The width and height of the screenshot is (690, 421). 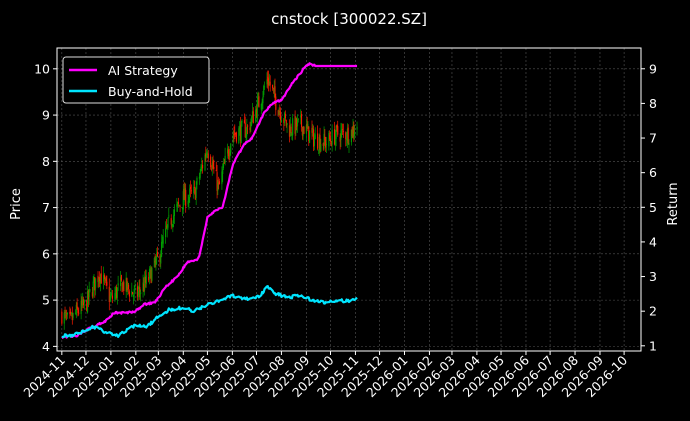 What do you see at coordinates (46, 115) in the screenshot?
I see `left-tick-label: 9` at bounding box center [46, 115].